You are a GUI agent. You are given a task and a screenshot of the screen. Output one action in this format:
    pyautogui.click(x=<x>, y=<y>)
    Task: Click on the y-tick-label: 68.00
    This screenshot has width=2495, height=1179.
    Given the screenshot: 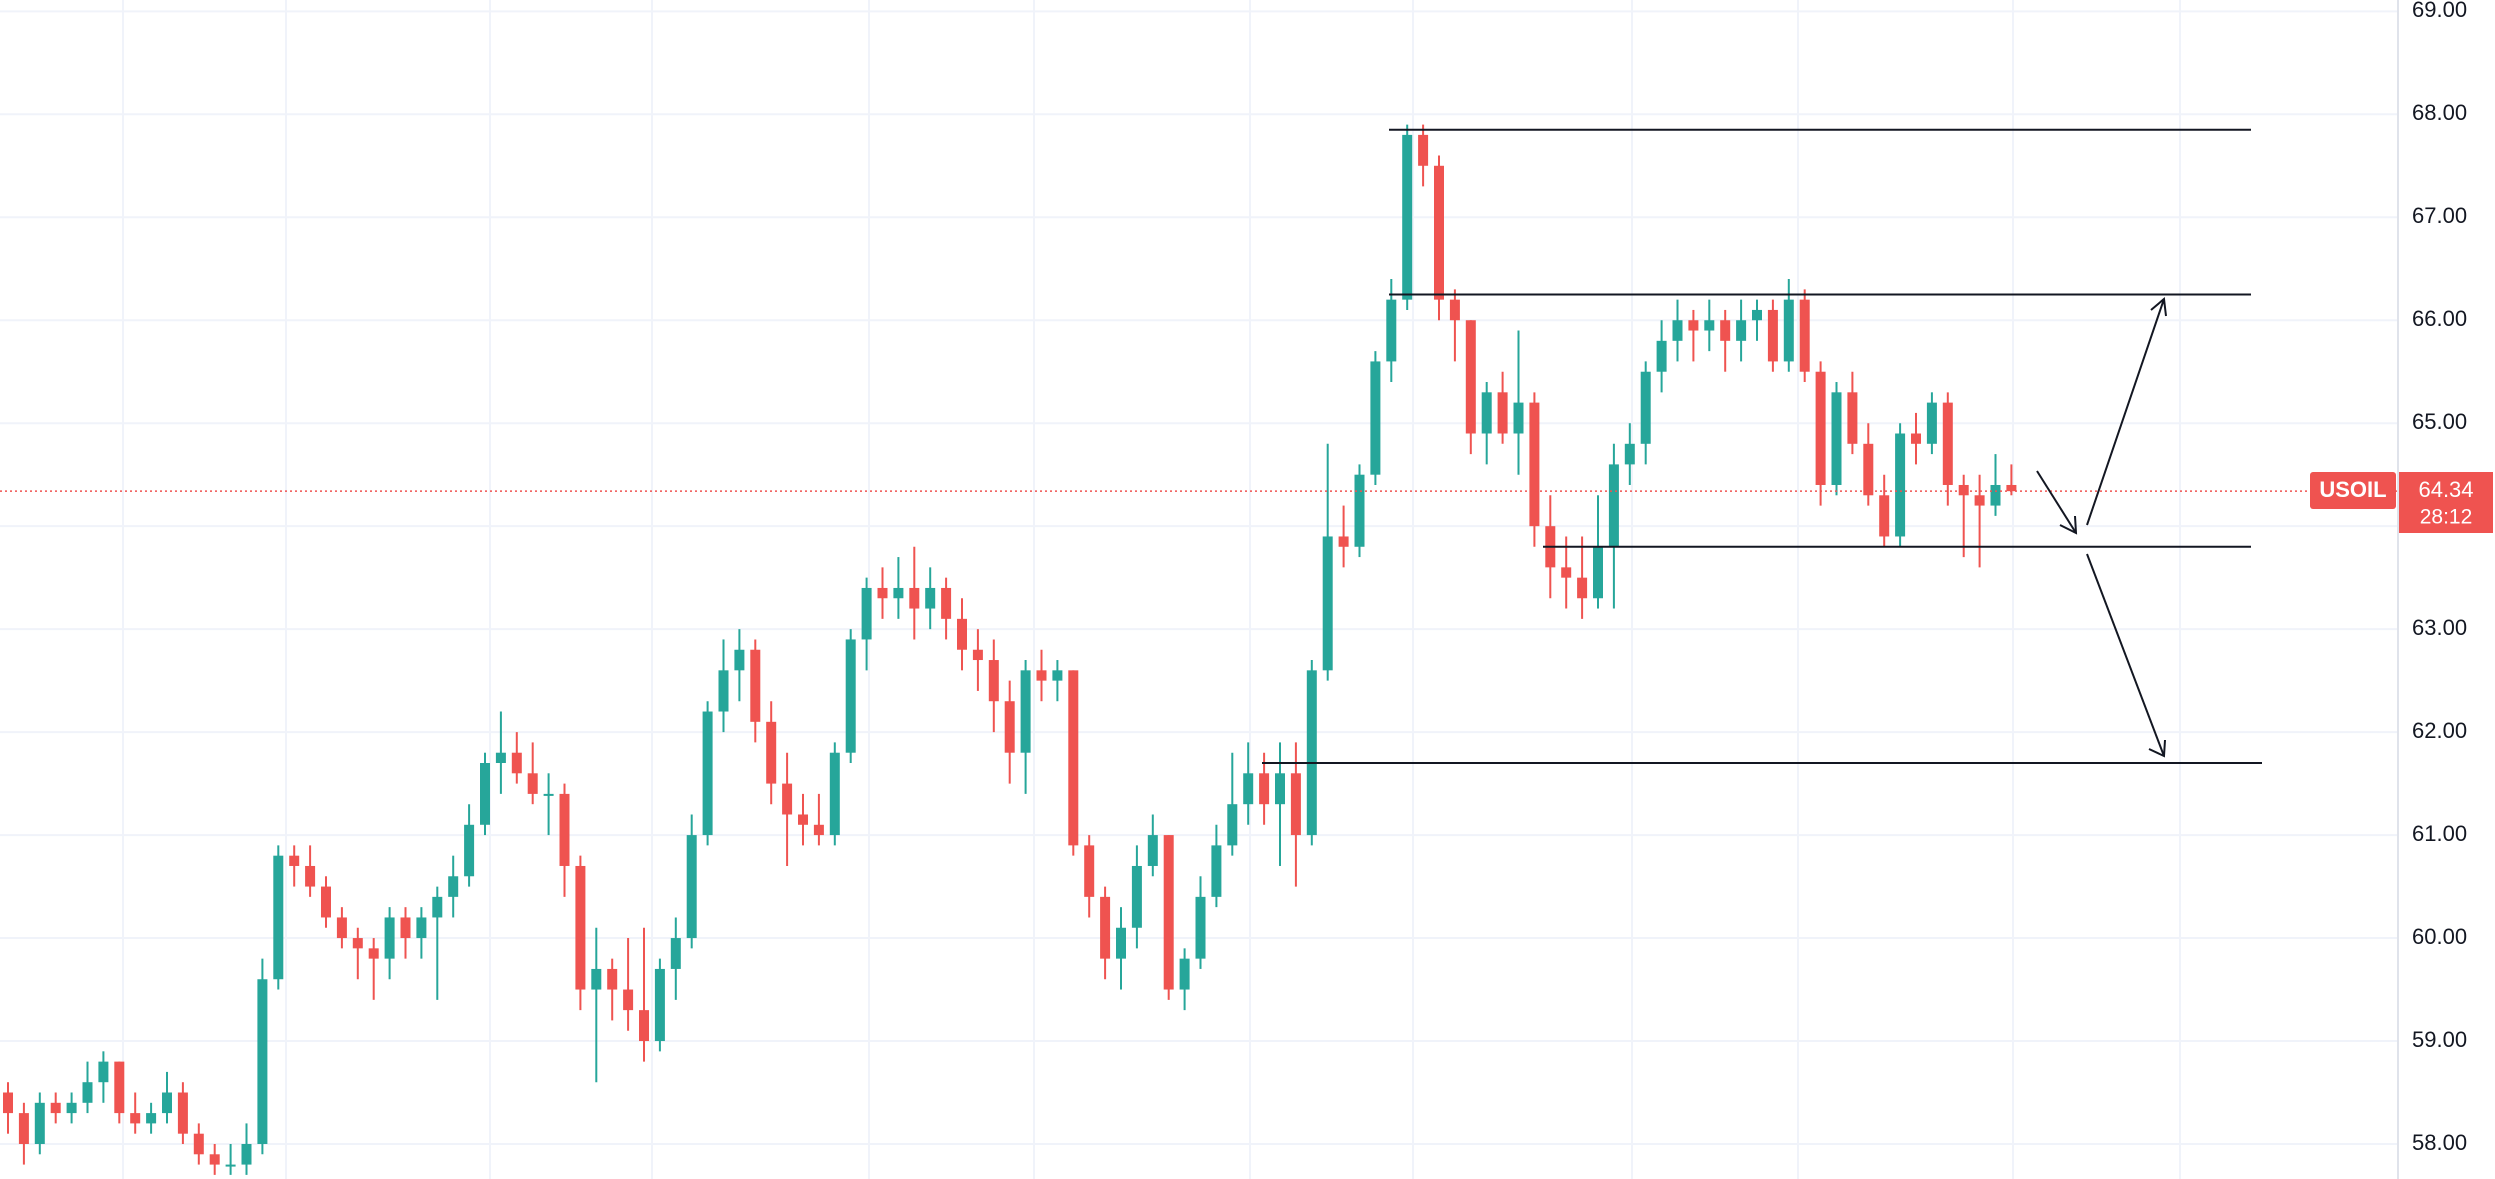 What is the action you would take?
    pyautogui.click(x=2439, y=112)
    